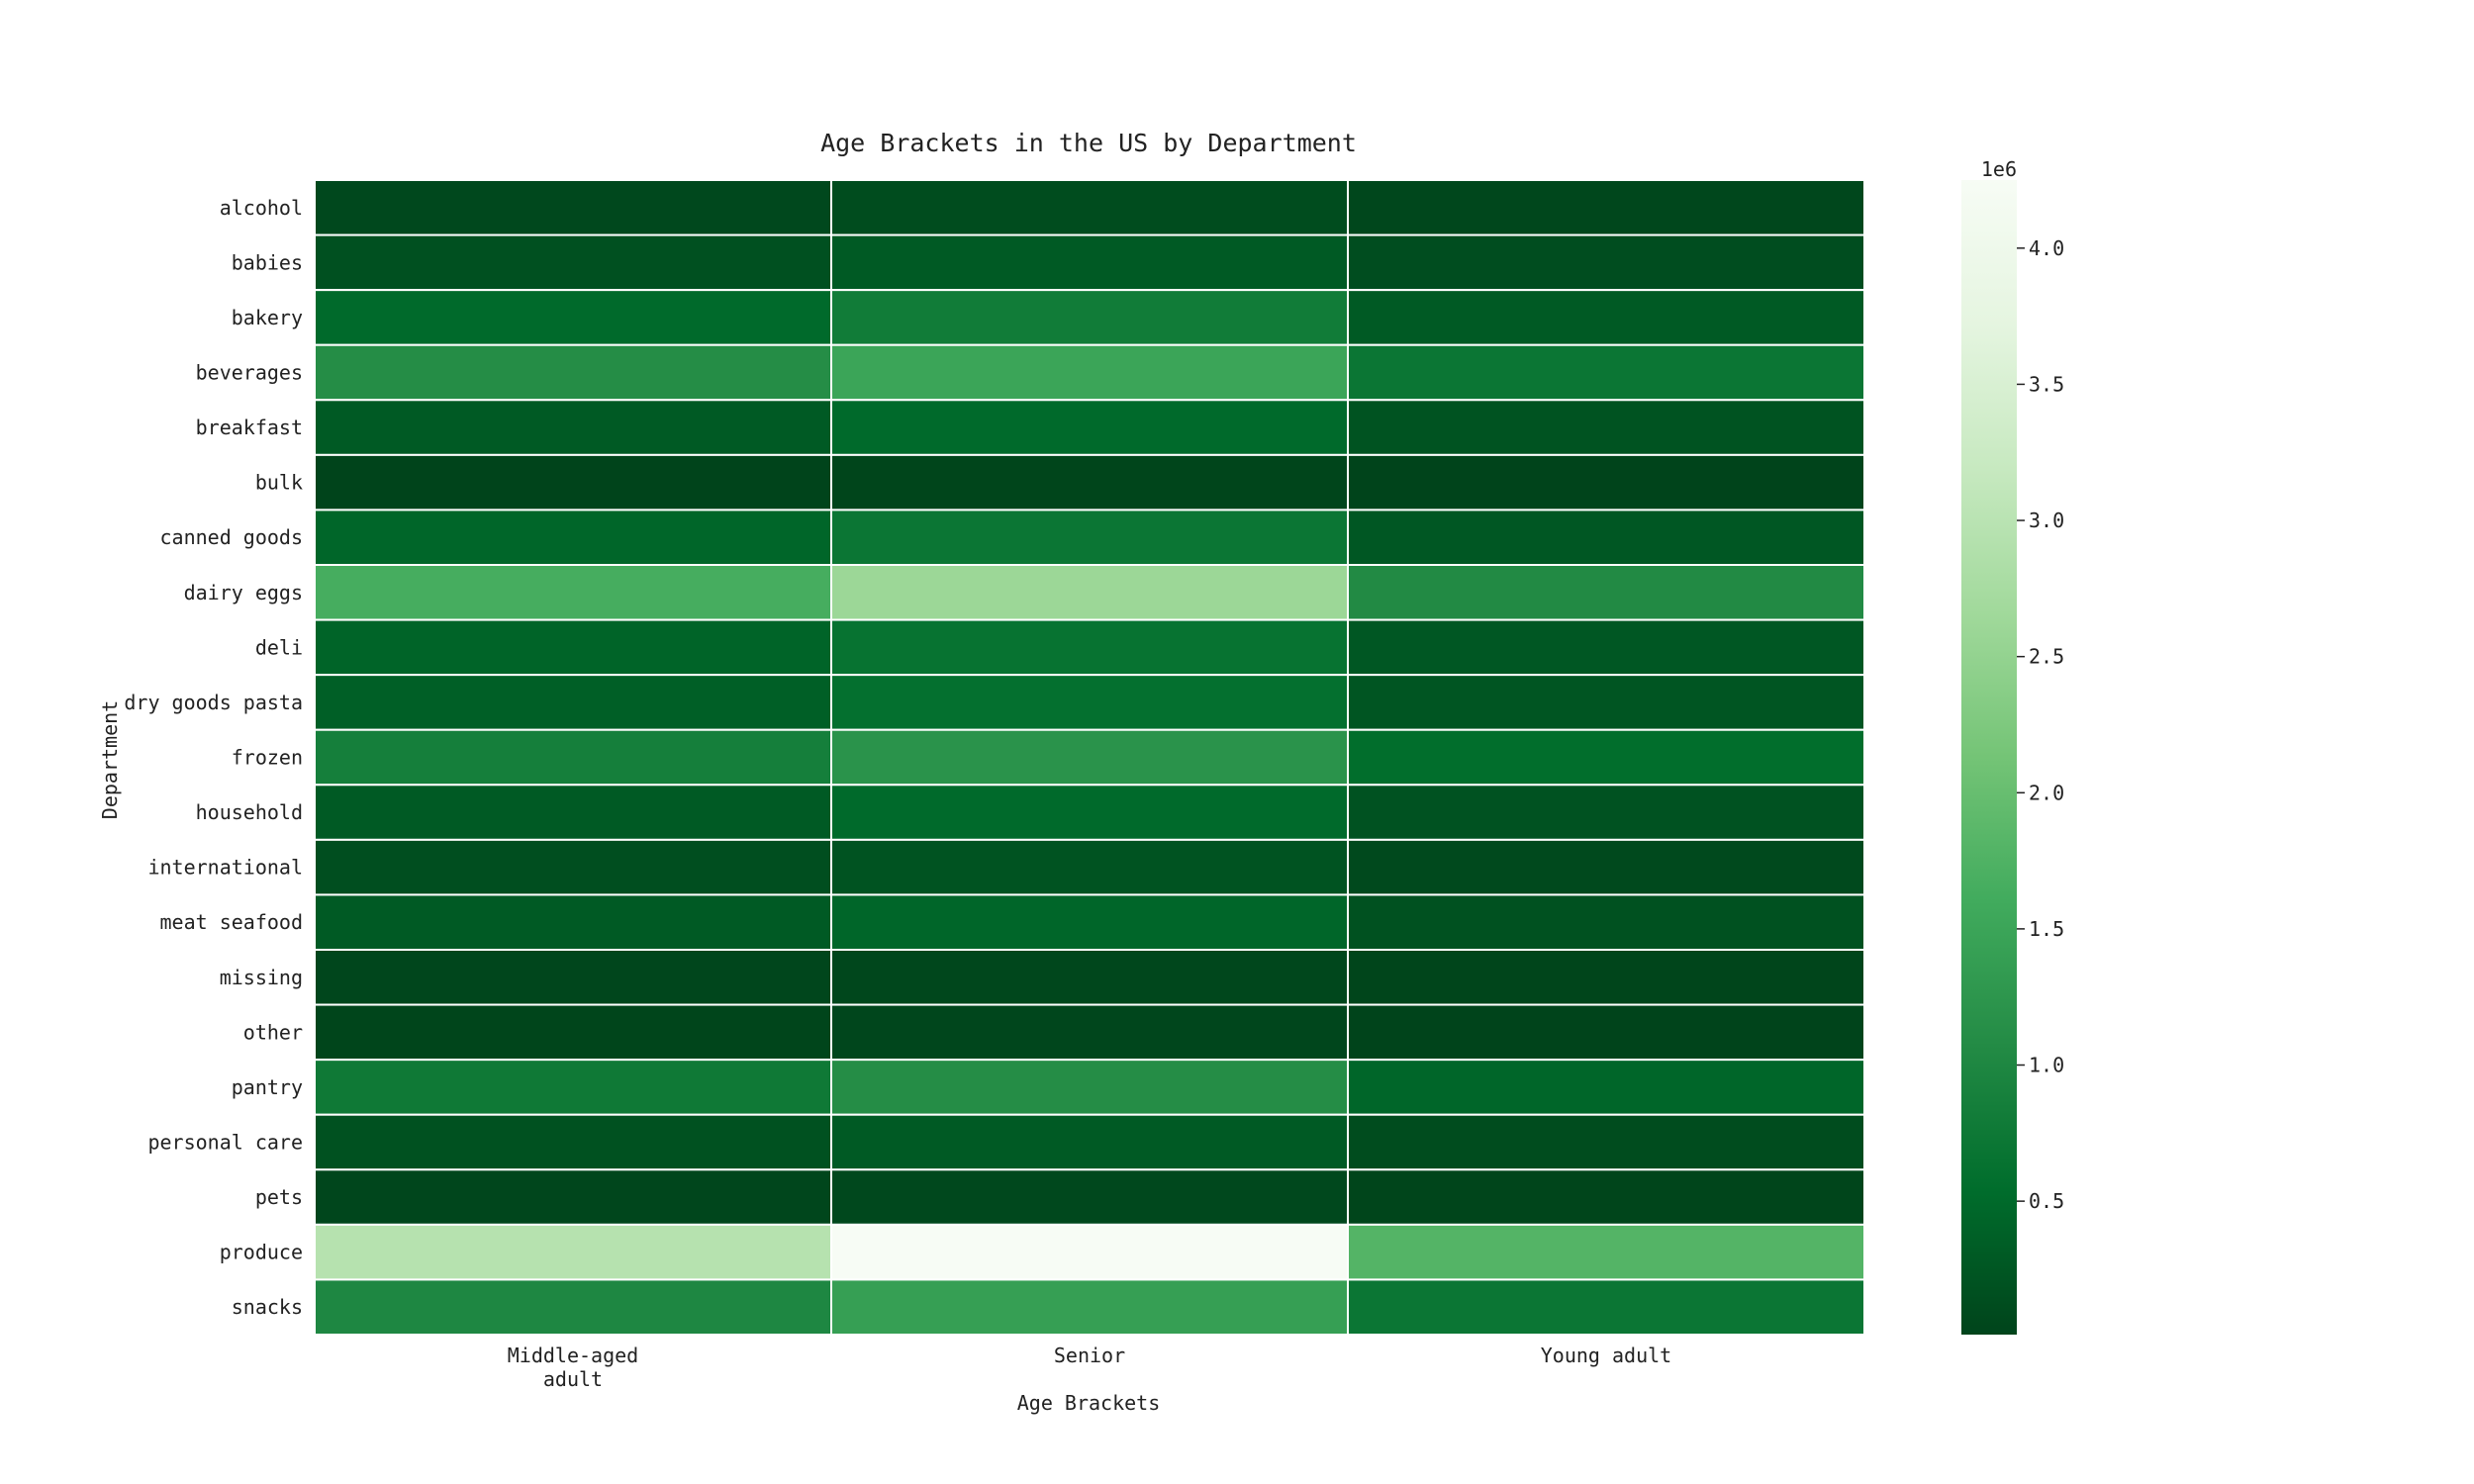 The width and height of the screenshot is (2474, 1484). Describe the element at coordinates (1606, 372) in the screenshot. I see `heatmap-cell-beverages-young-adult` at that location.